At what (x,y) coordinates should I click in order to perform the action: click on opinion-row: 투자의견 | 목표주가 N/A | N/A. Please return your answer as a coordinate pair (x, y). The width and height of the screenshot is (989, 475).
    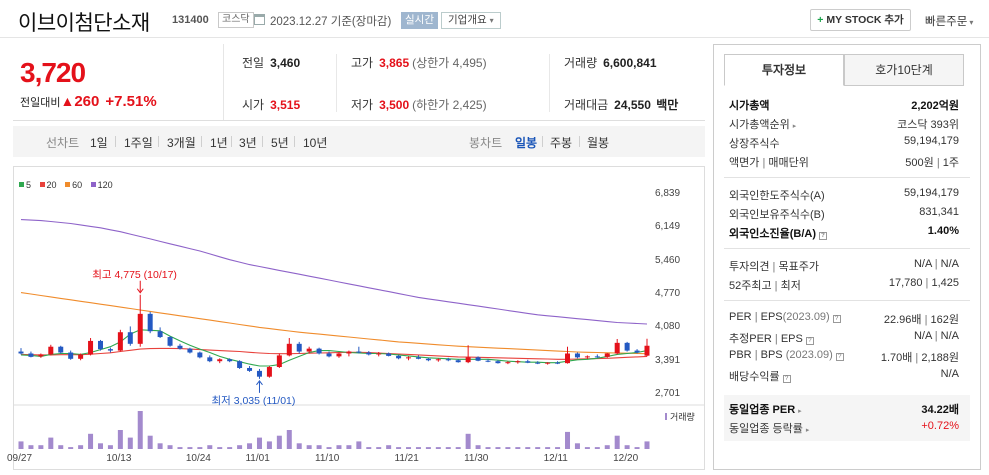
    Looking at the image, I should click on (844, 265).